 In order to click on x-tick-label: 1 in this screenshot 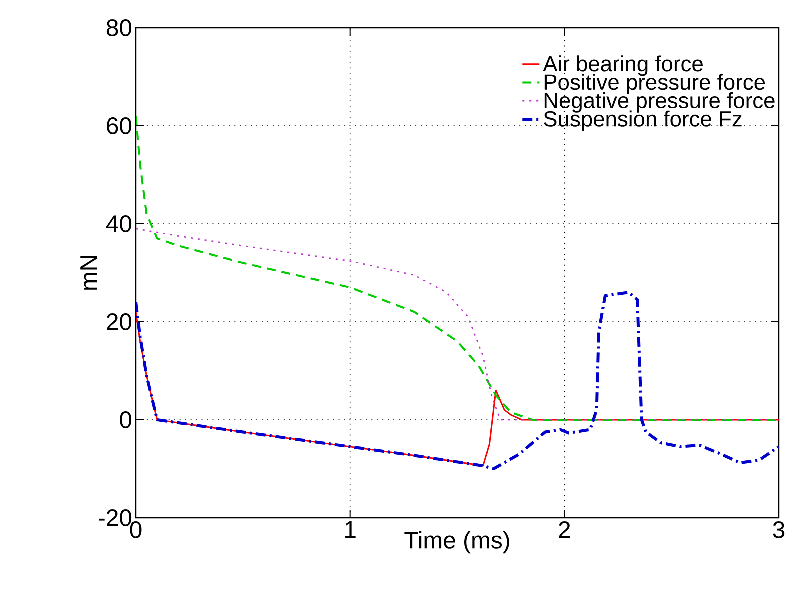, I will do `click(351, 530)`.